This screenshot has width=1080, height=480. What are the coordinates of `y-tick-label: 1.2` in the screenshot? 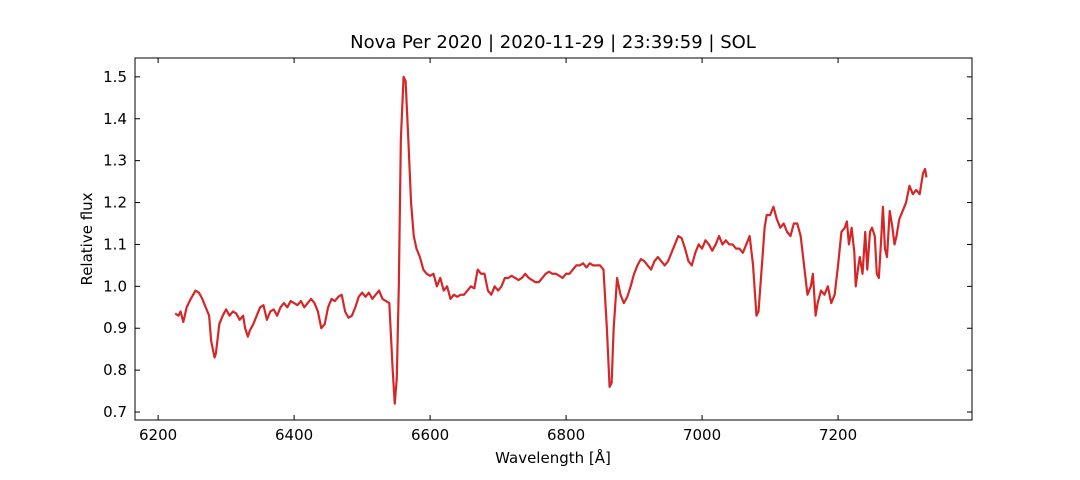 It's located at (115, 203).